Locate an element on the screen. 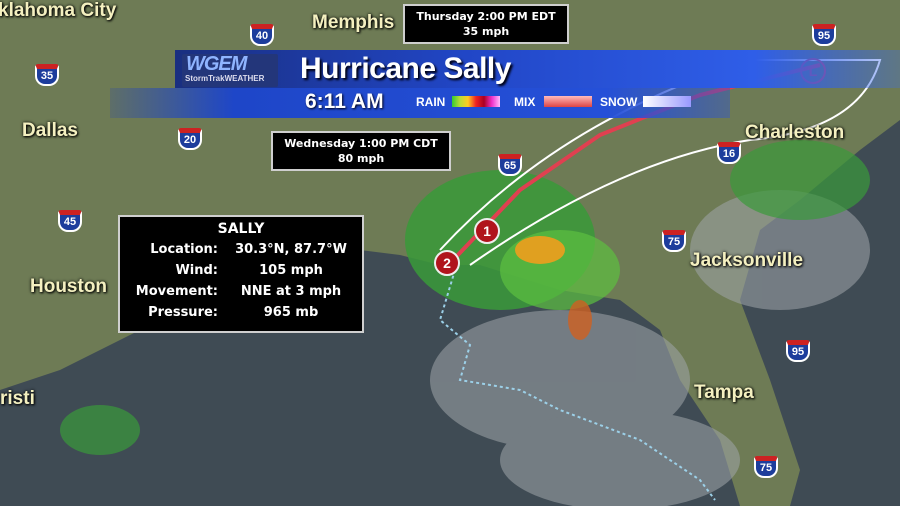 Image resolution: width=900 pixels, height=506 pixels. city-label: Memphis is located at coordinates (353, 22).